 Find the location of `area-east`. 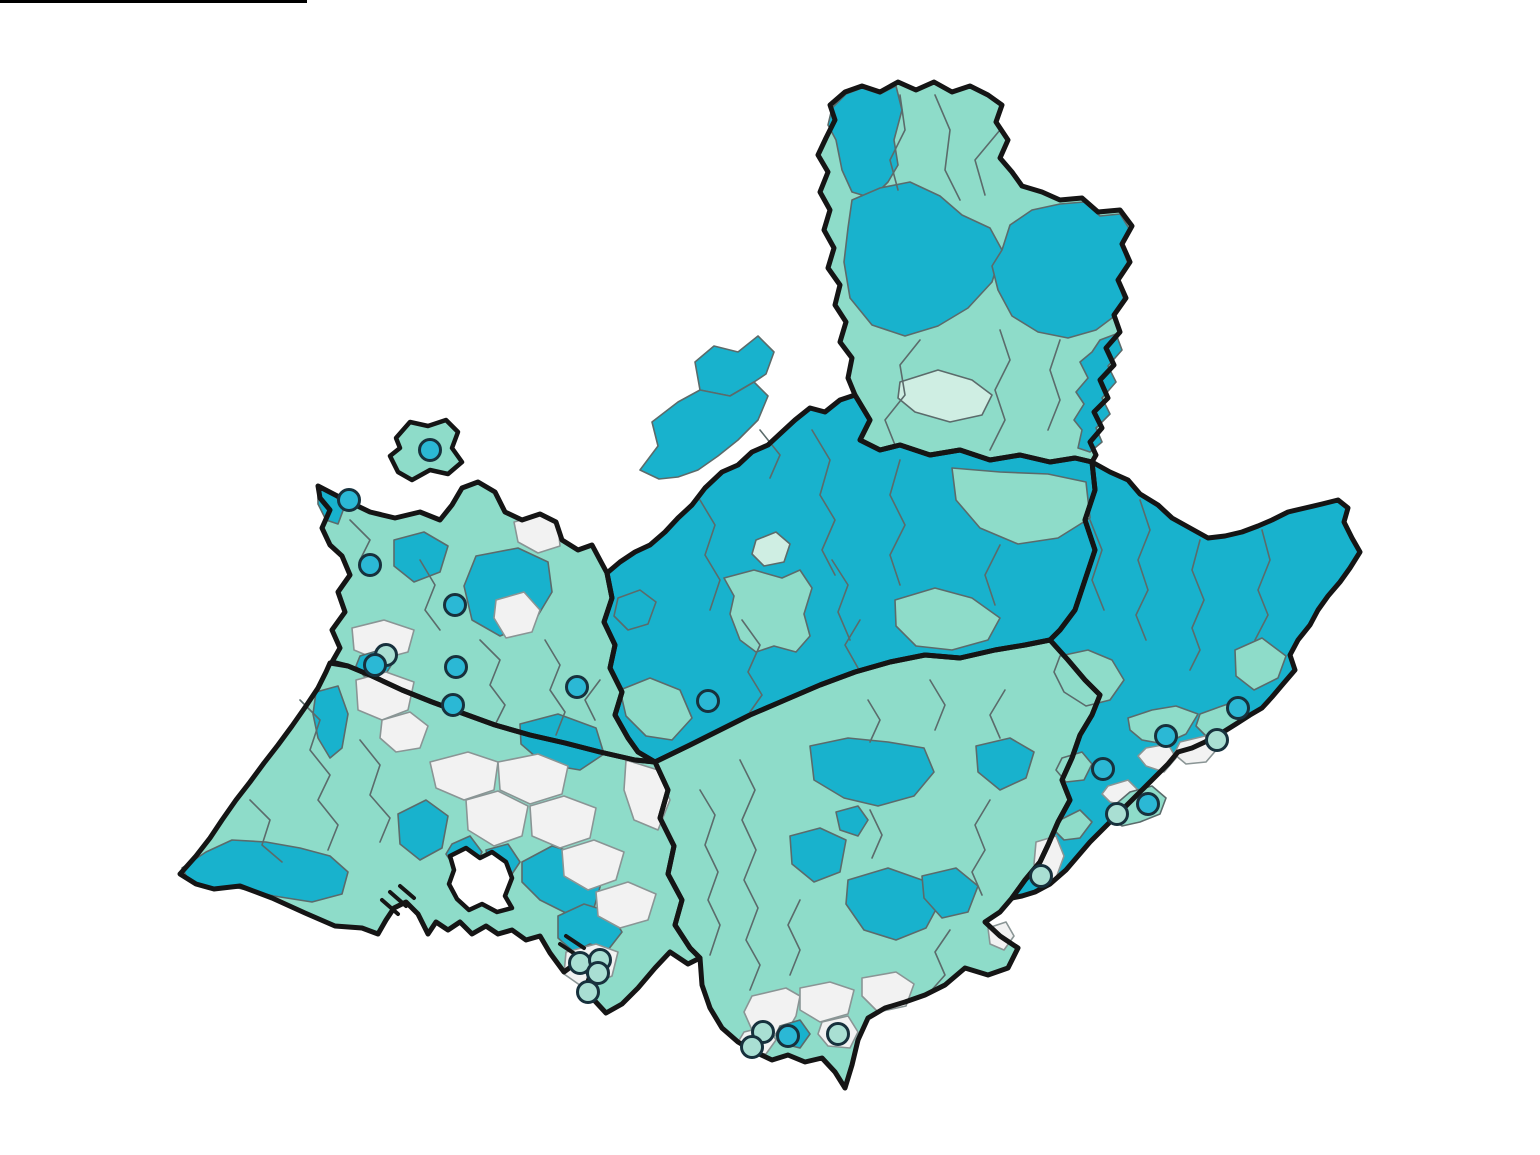

area-east is located at coordinates (1186, 680).